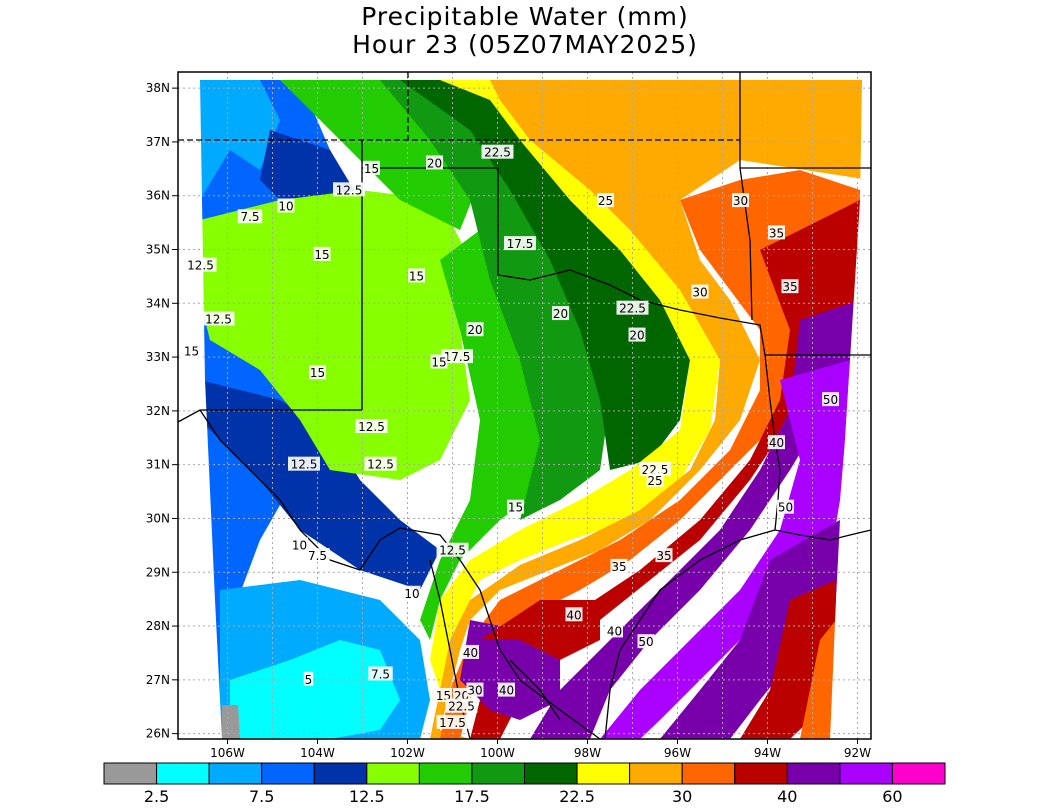  I want to click on state-border-tx-panhandle, so click(564, 261).